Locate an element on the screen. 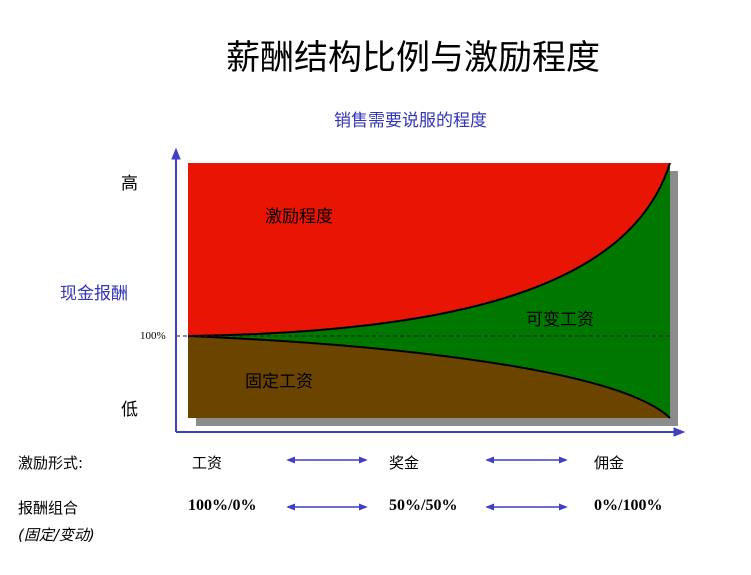  region-label-fixed-pay: 固定工资 is located at coordinates (279, 382).